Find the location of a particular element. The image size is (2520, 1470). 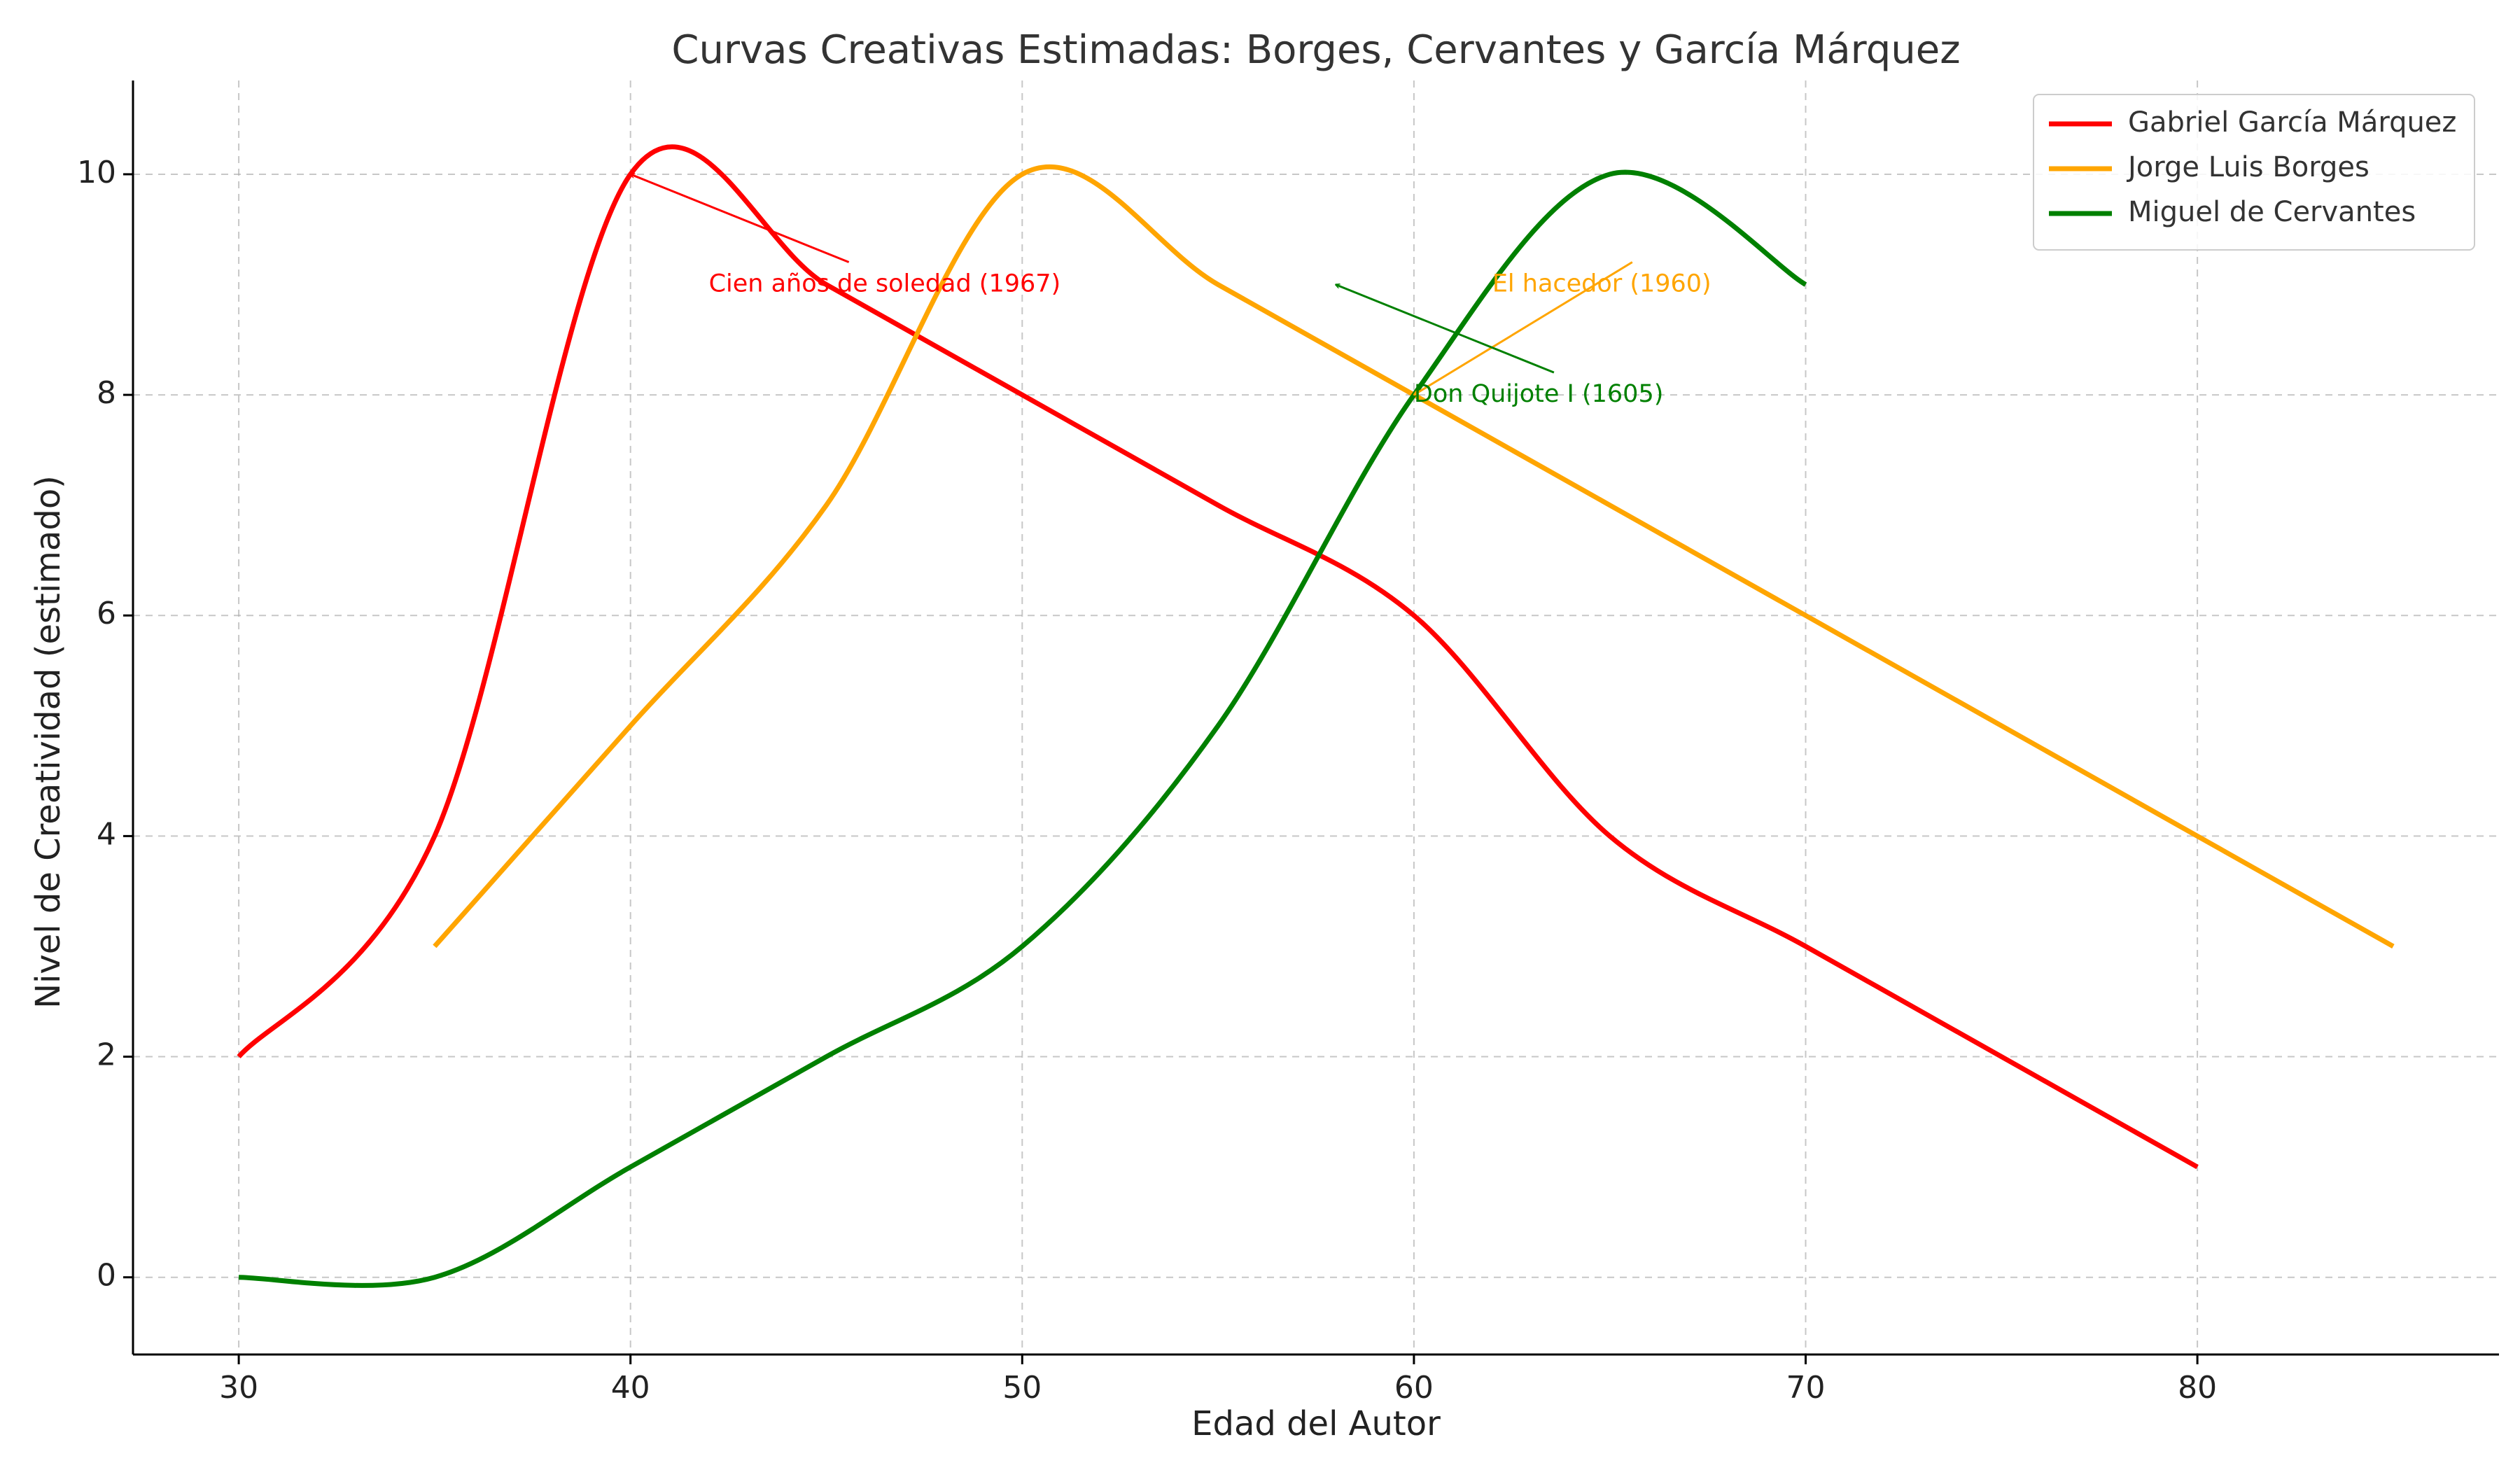

y-axis-label: Nivel de Creatividad (estimado) is located at coordinates (48, 742).